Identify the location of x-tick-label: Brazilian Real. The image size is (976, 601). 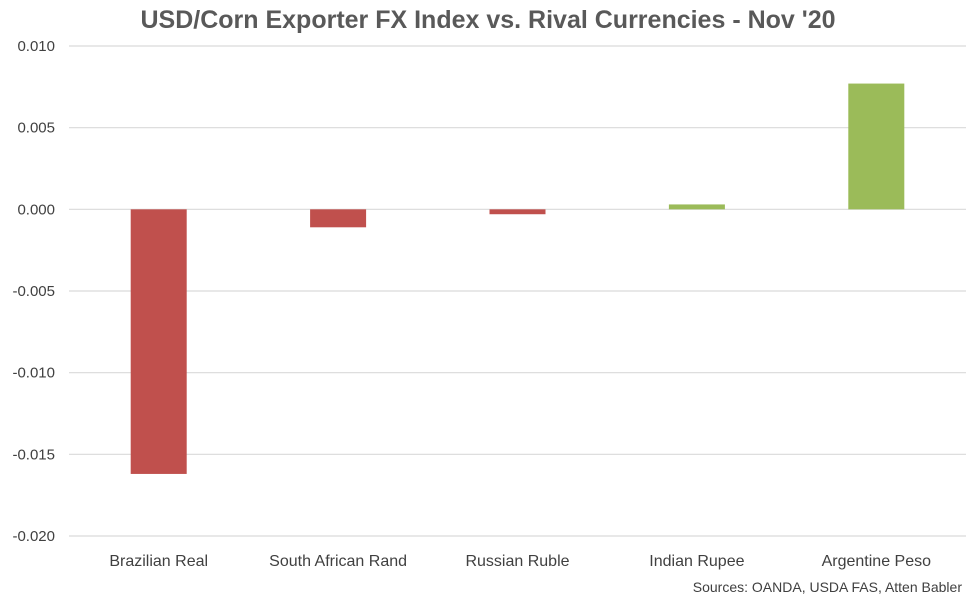
(158, 561).